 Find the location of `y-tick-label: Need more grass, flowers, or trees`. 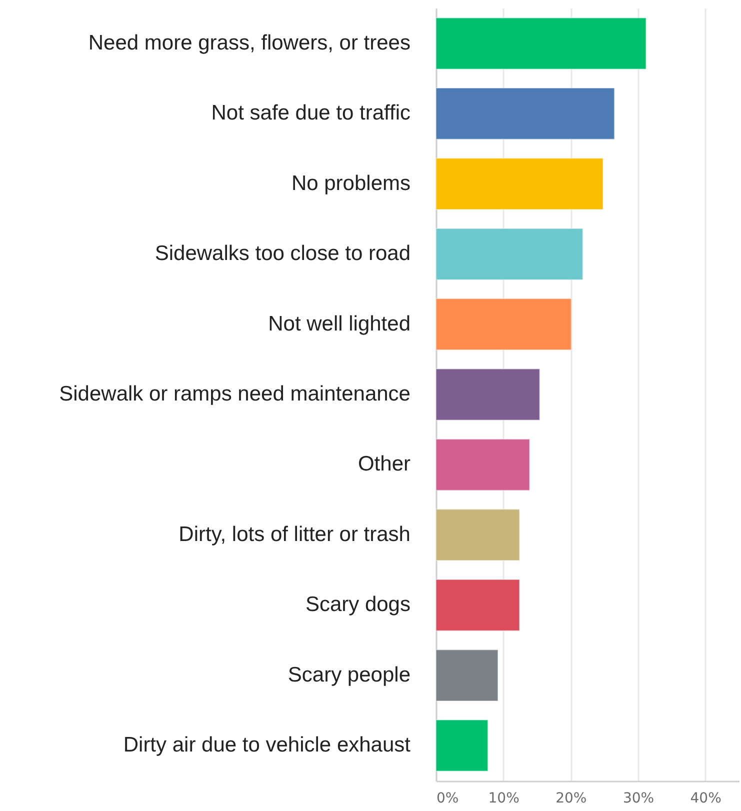

y-tick-label: Need more grass, flowers, or trees is located at coordinates (249, 42).